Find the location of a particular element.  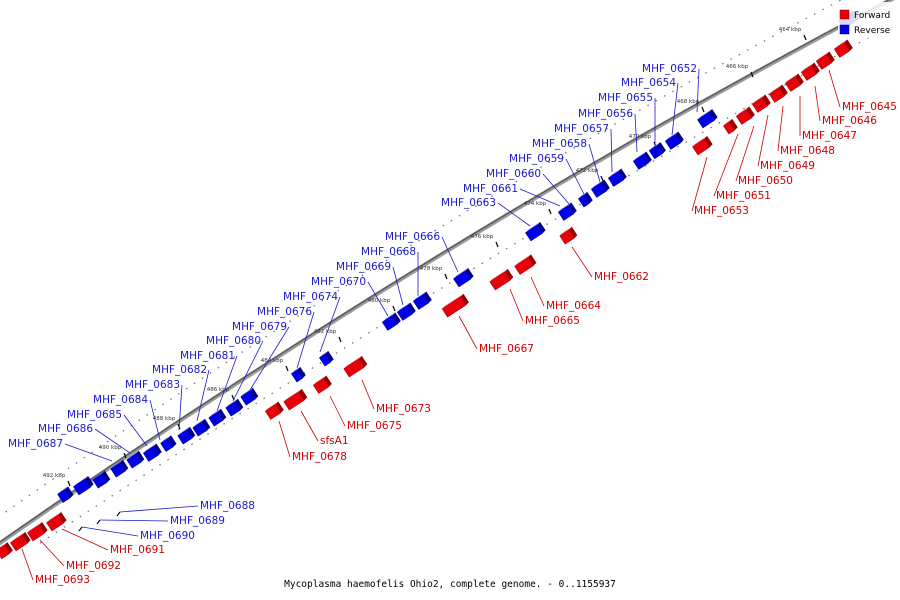

ruler-tick-label: 476 kbp is located at coordinates (482, 237).